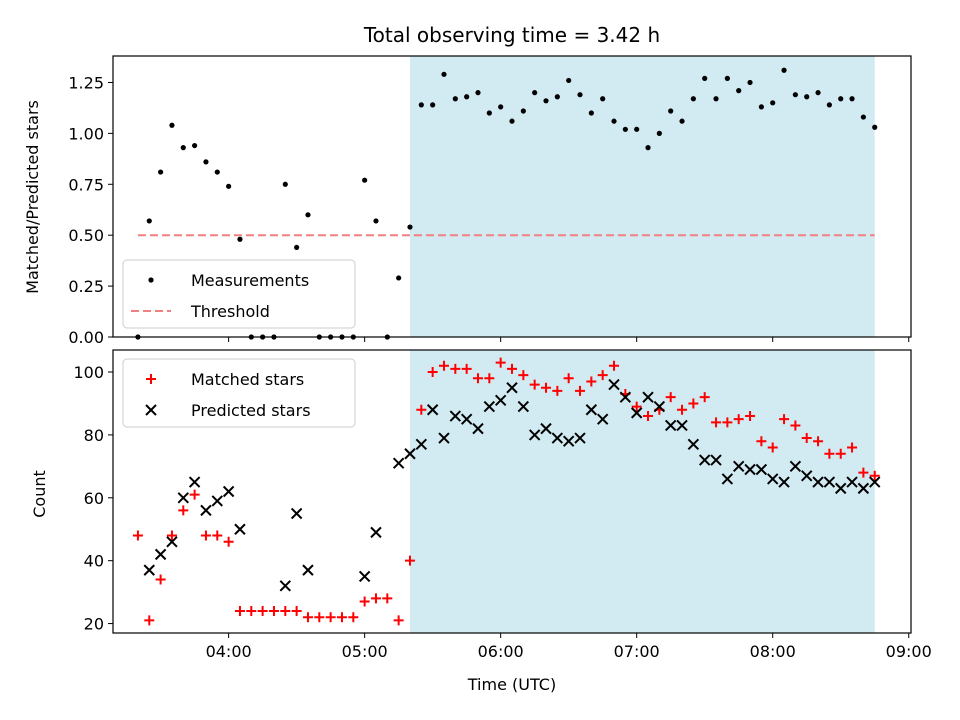  Describe the element at coordinates (86, 133) in the screenshot. I see `y-tick-label: 1.00` at that location.